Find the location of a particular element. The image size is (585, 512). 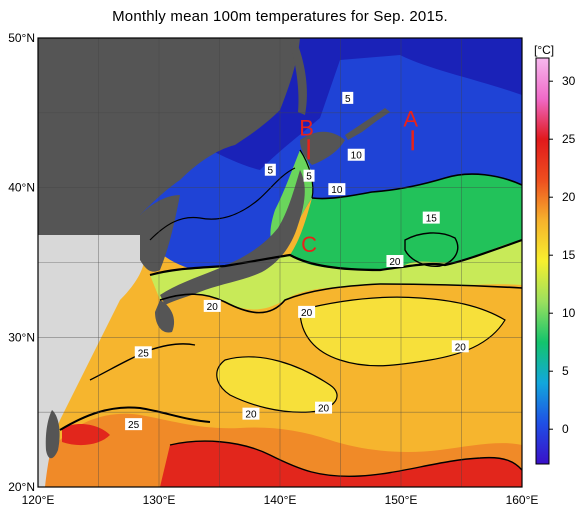

hot-red-zone is located at coordinates (341, 464).